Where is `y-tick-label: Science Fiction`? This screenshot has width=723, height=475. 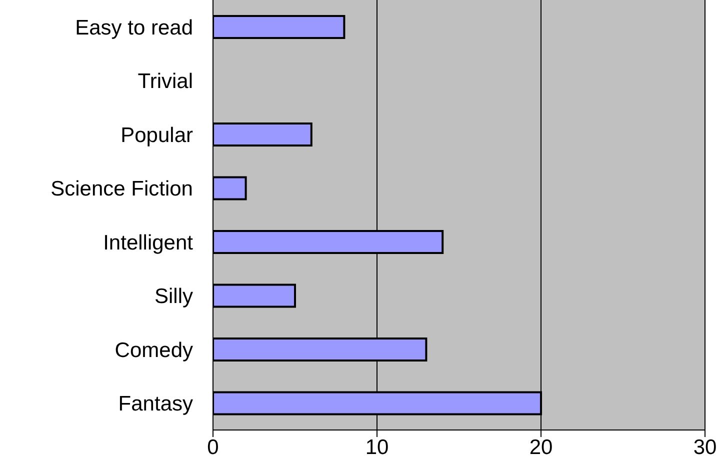
y-tick-label: Science Fiction is located at coordinates (121, 189).